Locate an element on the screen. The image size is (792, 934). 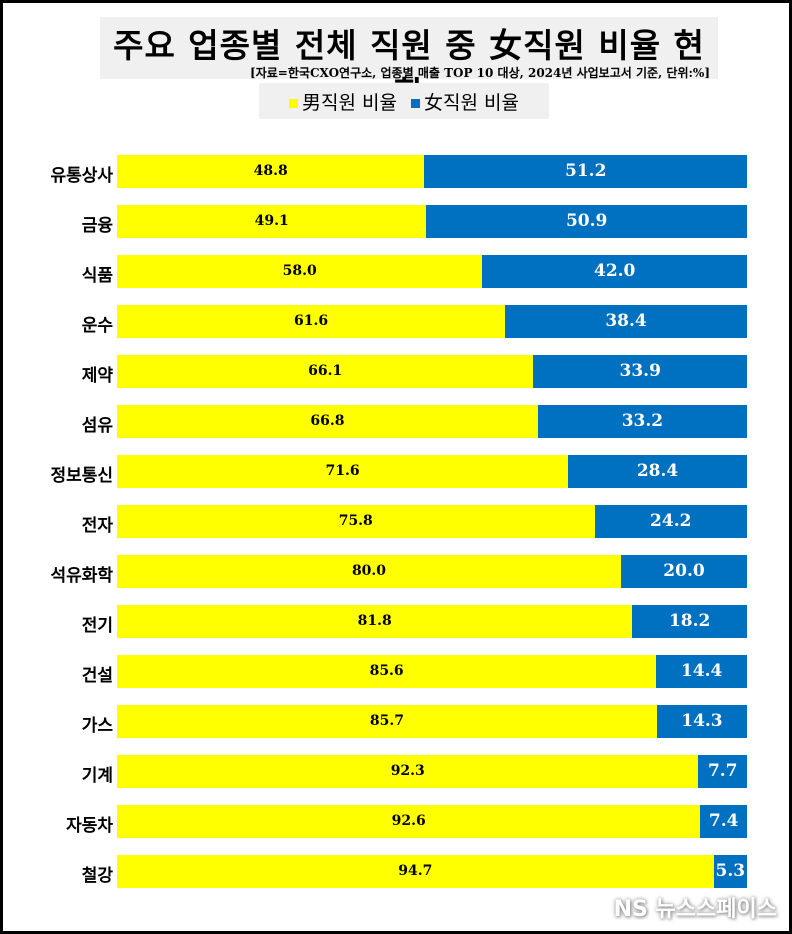
category-label: 건설 is located at coordinates (97, 676).